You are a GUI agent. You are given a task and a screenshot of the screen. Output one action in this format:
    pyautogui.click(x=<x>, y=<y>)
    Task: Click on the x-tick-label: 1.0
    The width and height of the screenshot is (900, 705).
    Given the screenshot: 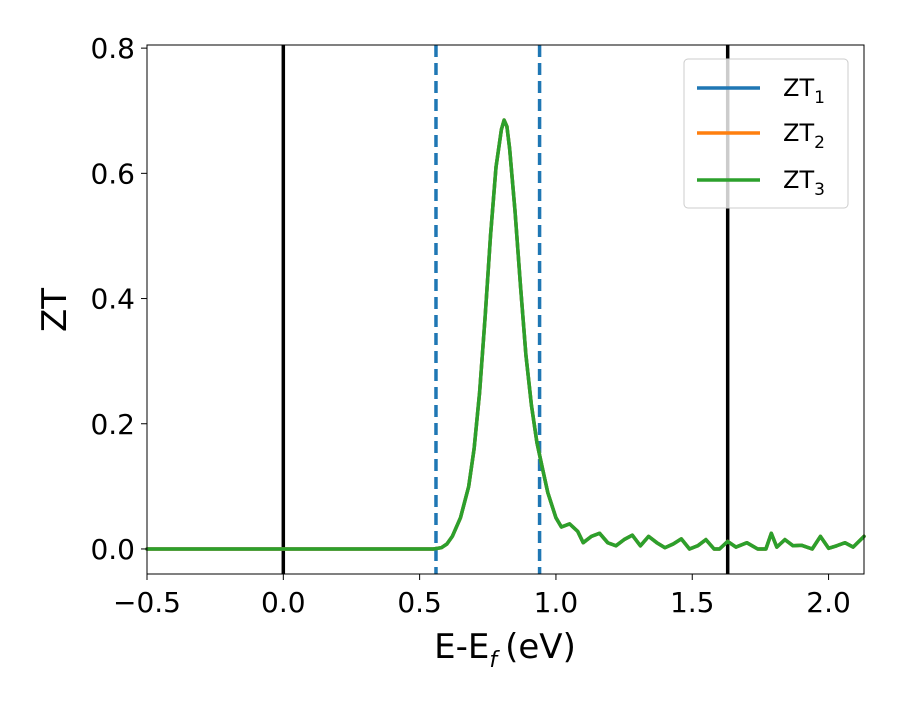 What is the action you would take?
    pyautogui.click(x=556, y=602)
    